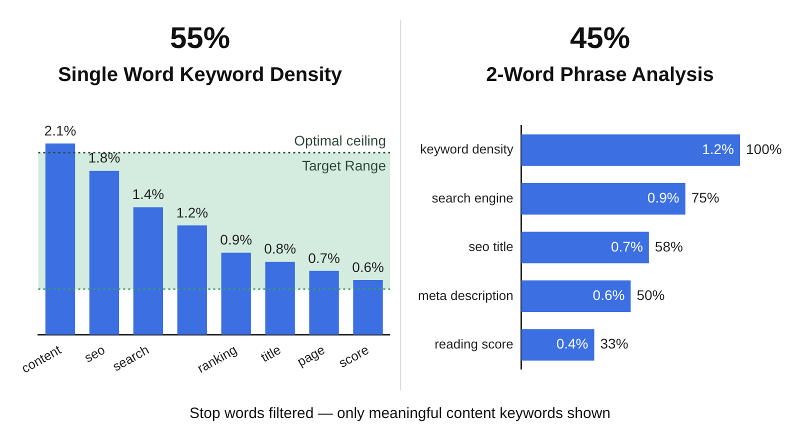 This screenshot has height=447, width=800. Describe the element at coordinates (705, 198) in the screenshot. I see `annotation: 75%` at that location.